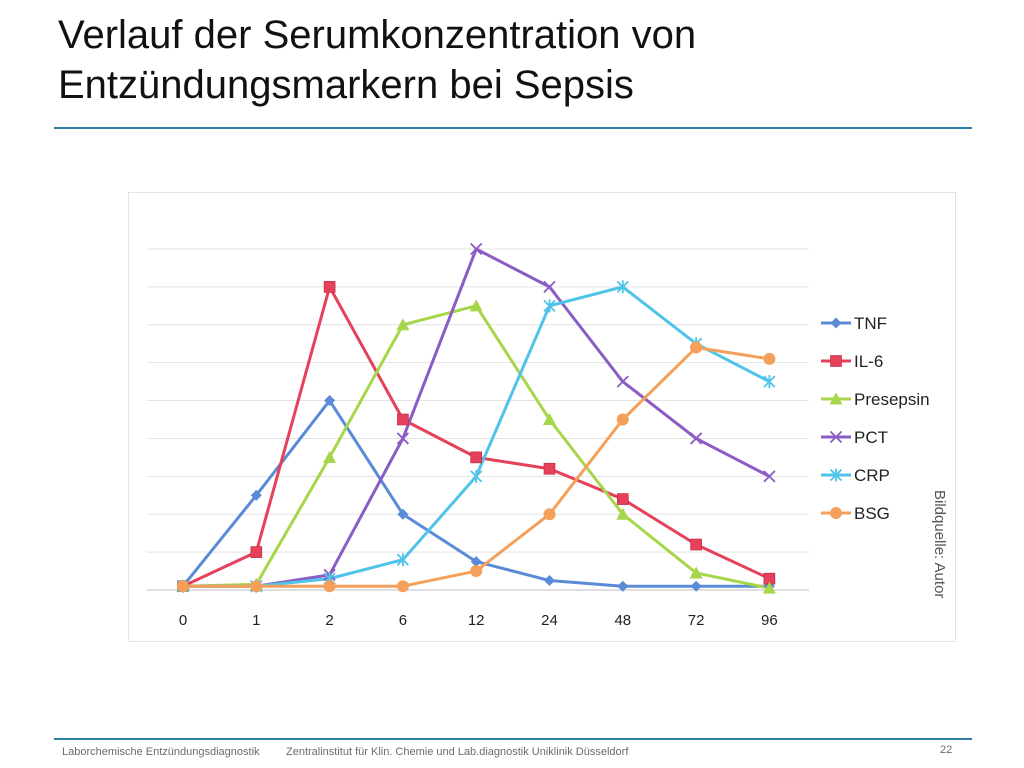 Image resolution: width=1024 pixels, height=768 pixels. Describe the element at coordinates (161, 752) in the screenshot. I see `footer-course-title: Laborchemische Entzündungsdiagnostik` at that location.